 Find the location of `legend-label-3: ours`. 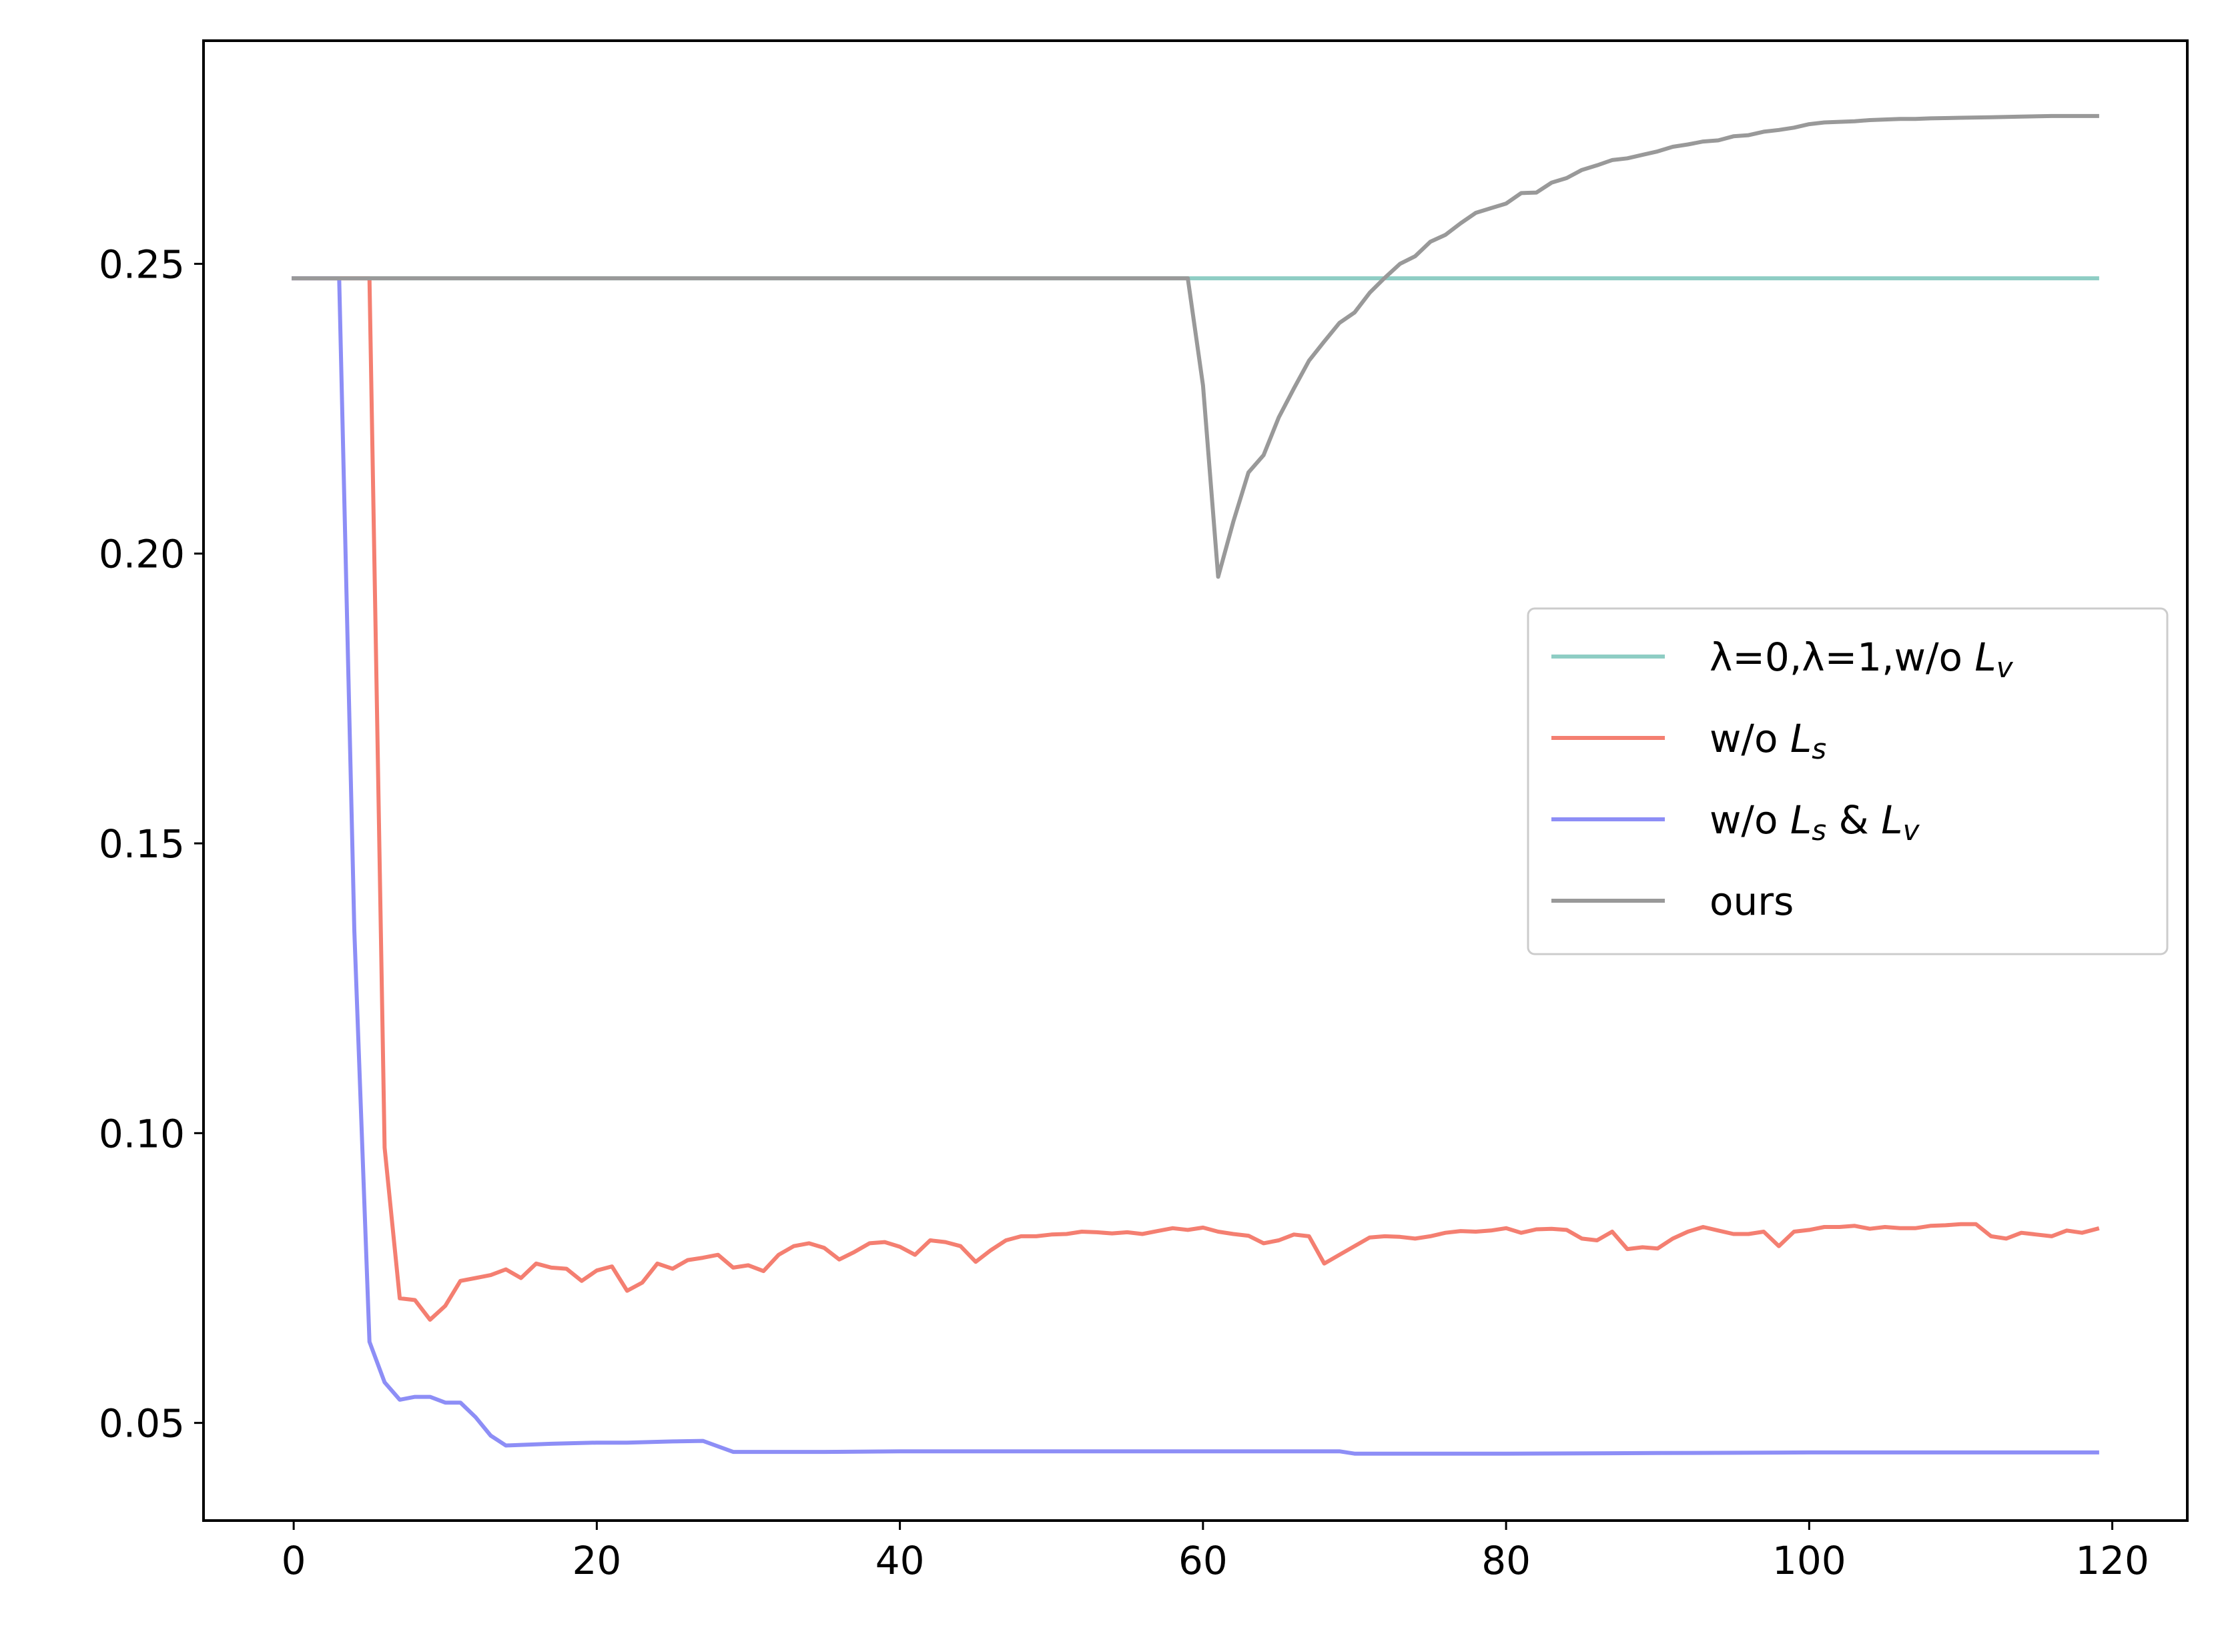

legend-label-3: ours is located at coordinates (1752, 901).